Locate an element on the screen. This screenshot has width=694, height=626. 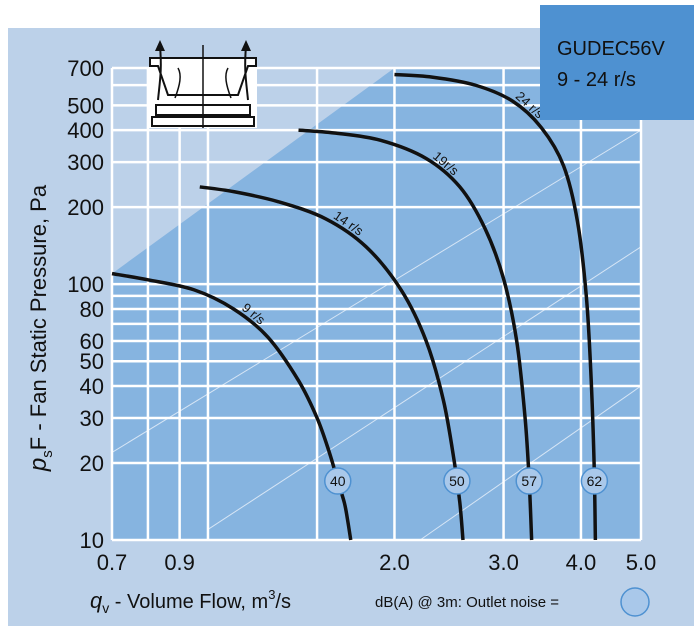
chart-title: GUDEC56V is located at coordinates (611, 49).